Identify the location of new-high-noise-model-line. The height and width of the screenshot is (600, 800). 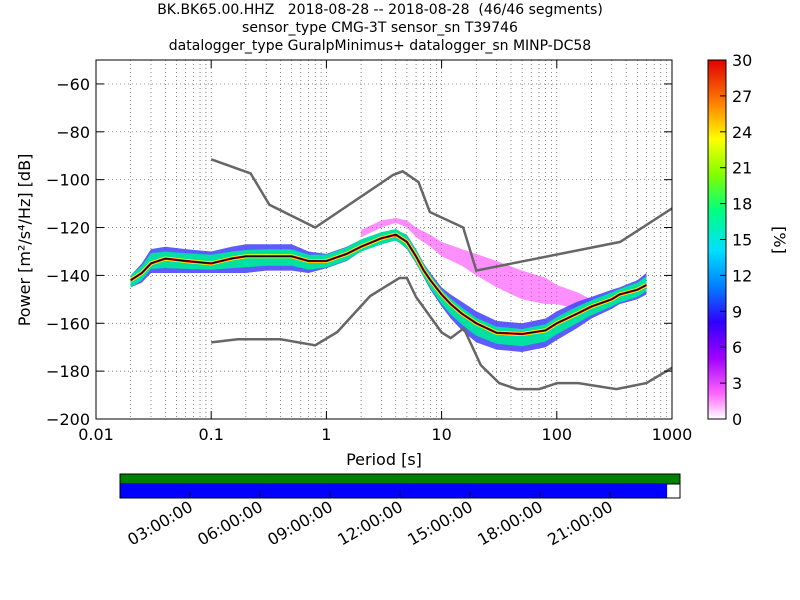
(441, 215).